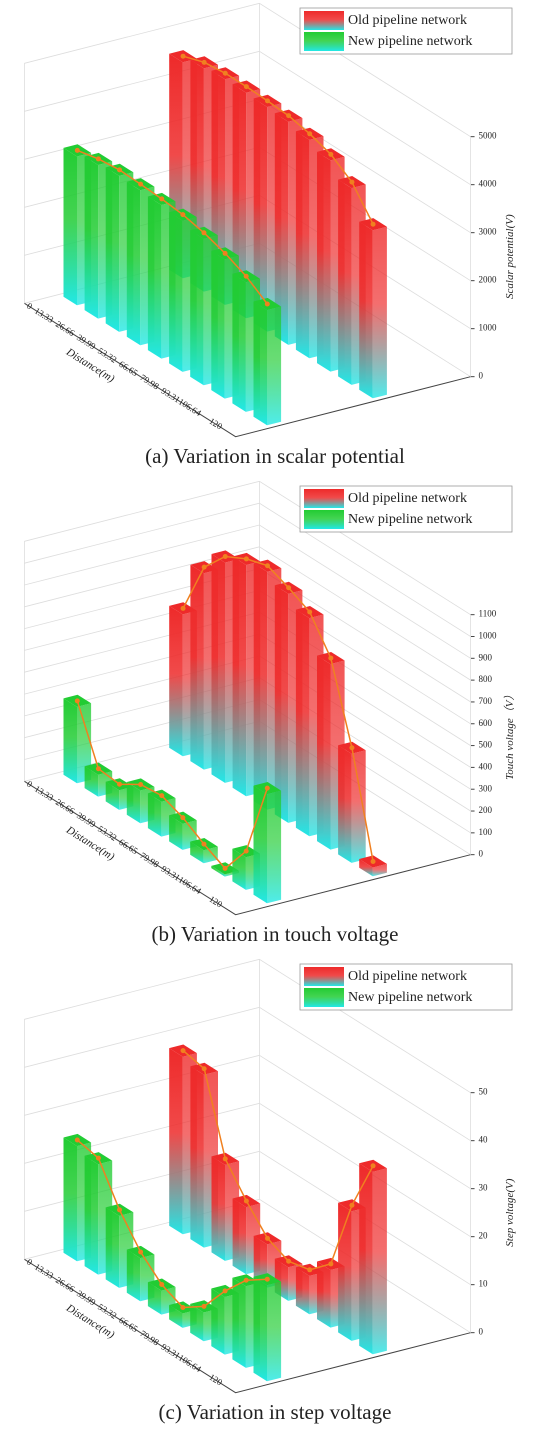  What do you see at coordinates (509, 734) in the screenshot?
I see `y-axis-label: Touch voltage（V）` at bounding box center [509, 734].